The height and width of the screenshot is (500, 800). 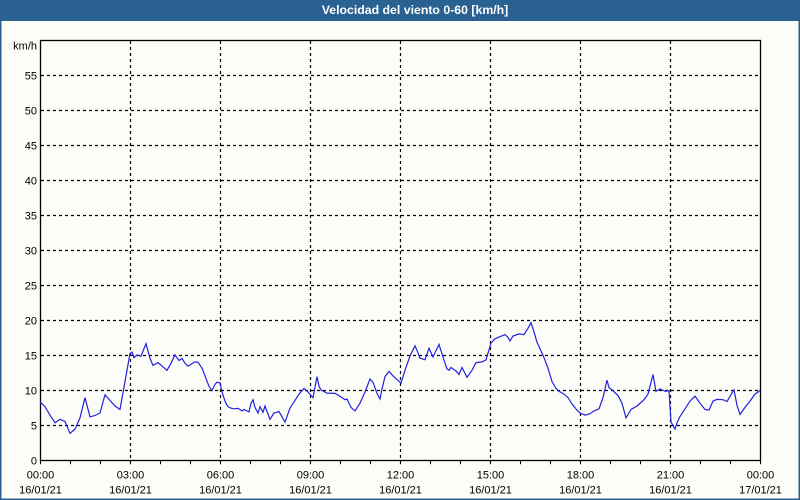 What do you see at coordinates (401, 476) in the screenshot?
I see `svg-text: 12:00` at bounding box center [401, 476].